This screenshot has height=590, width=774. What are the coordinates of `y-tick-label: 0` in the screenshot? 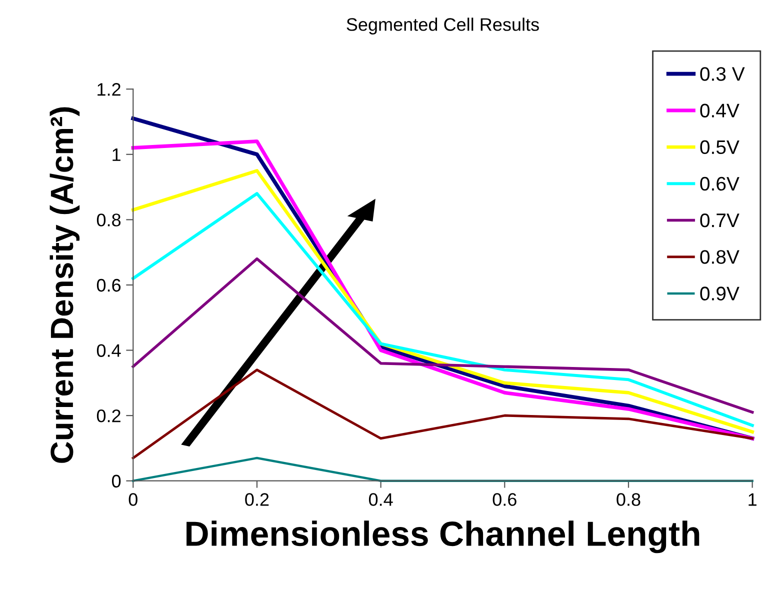 It's located at (116, 481).